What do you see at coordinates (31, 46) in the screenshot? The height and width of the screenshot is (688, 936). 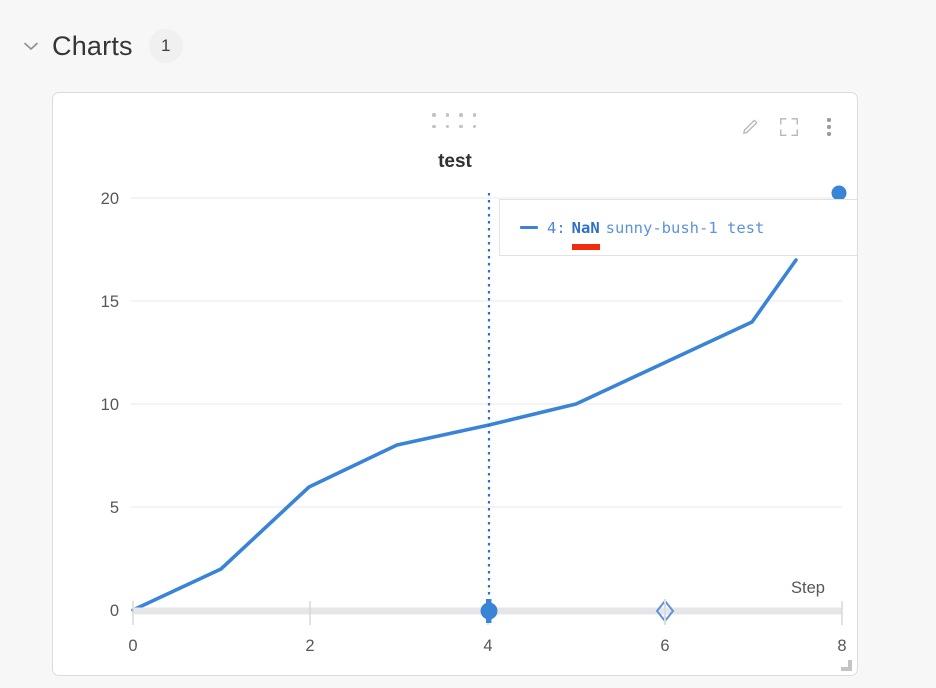 I see `chevron-down-icon` at bounding box center [31, 46].